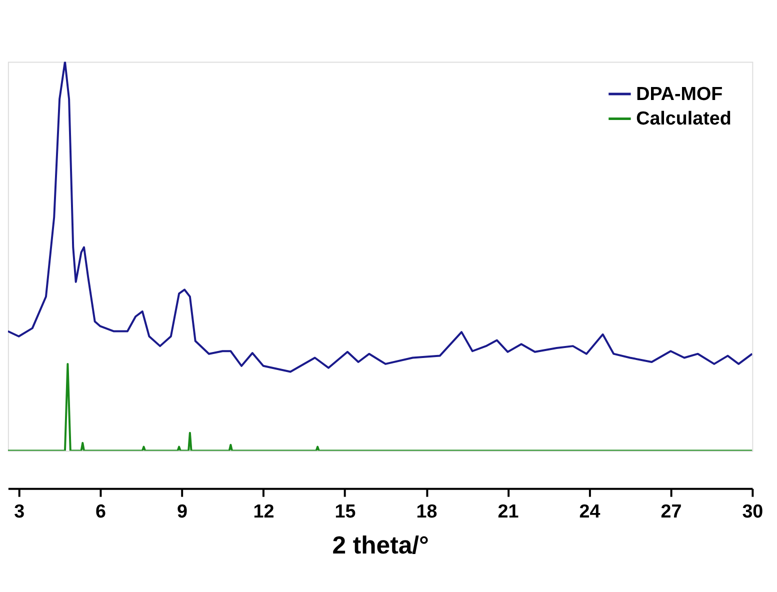 This screenshot has height=592, width=777. I want to click on x-tick-label: 9, so click(182, 511).